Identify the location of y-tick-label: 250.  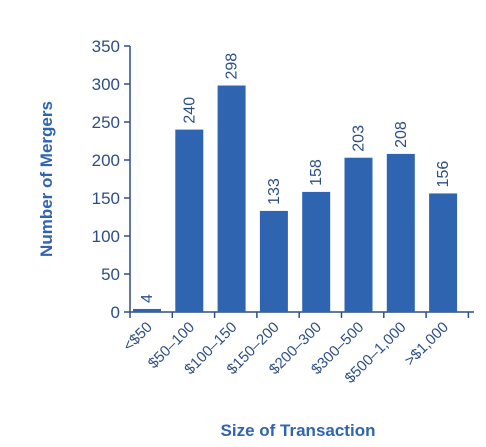
(106, 122).